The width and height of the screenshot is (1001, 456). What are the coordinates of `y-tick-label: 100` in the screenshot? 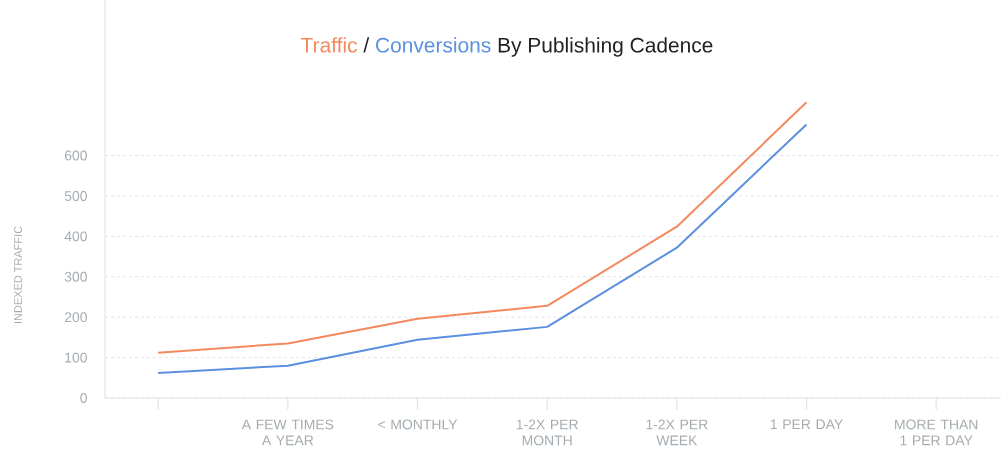 It's located at (76, 357).